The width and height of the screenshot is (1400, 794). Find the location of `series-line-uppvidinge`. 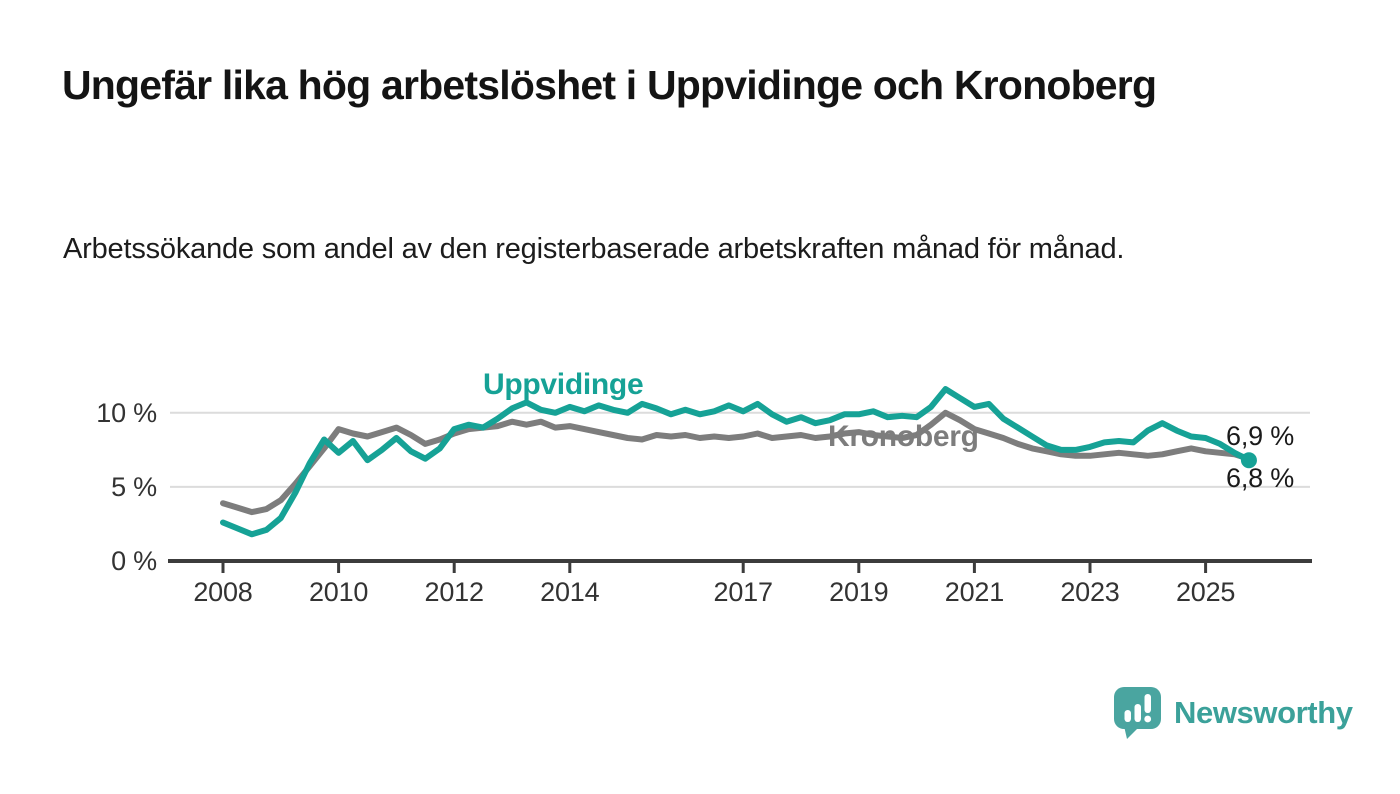

series-line-uppvidinge is located at coordinates (736, 462).